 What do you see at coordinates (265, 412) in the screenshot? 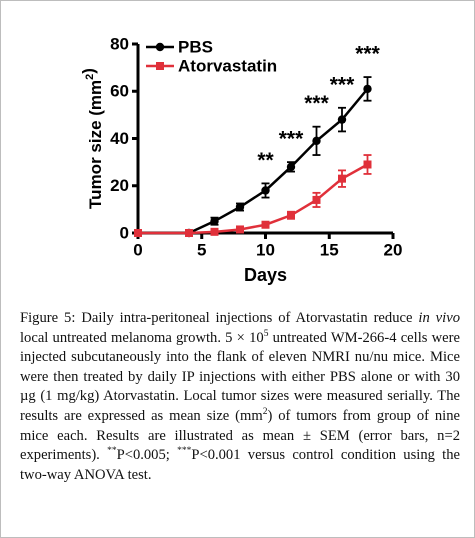
I see `caption-superscript: 2` at bounding box center [265, 412].